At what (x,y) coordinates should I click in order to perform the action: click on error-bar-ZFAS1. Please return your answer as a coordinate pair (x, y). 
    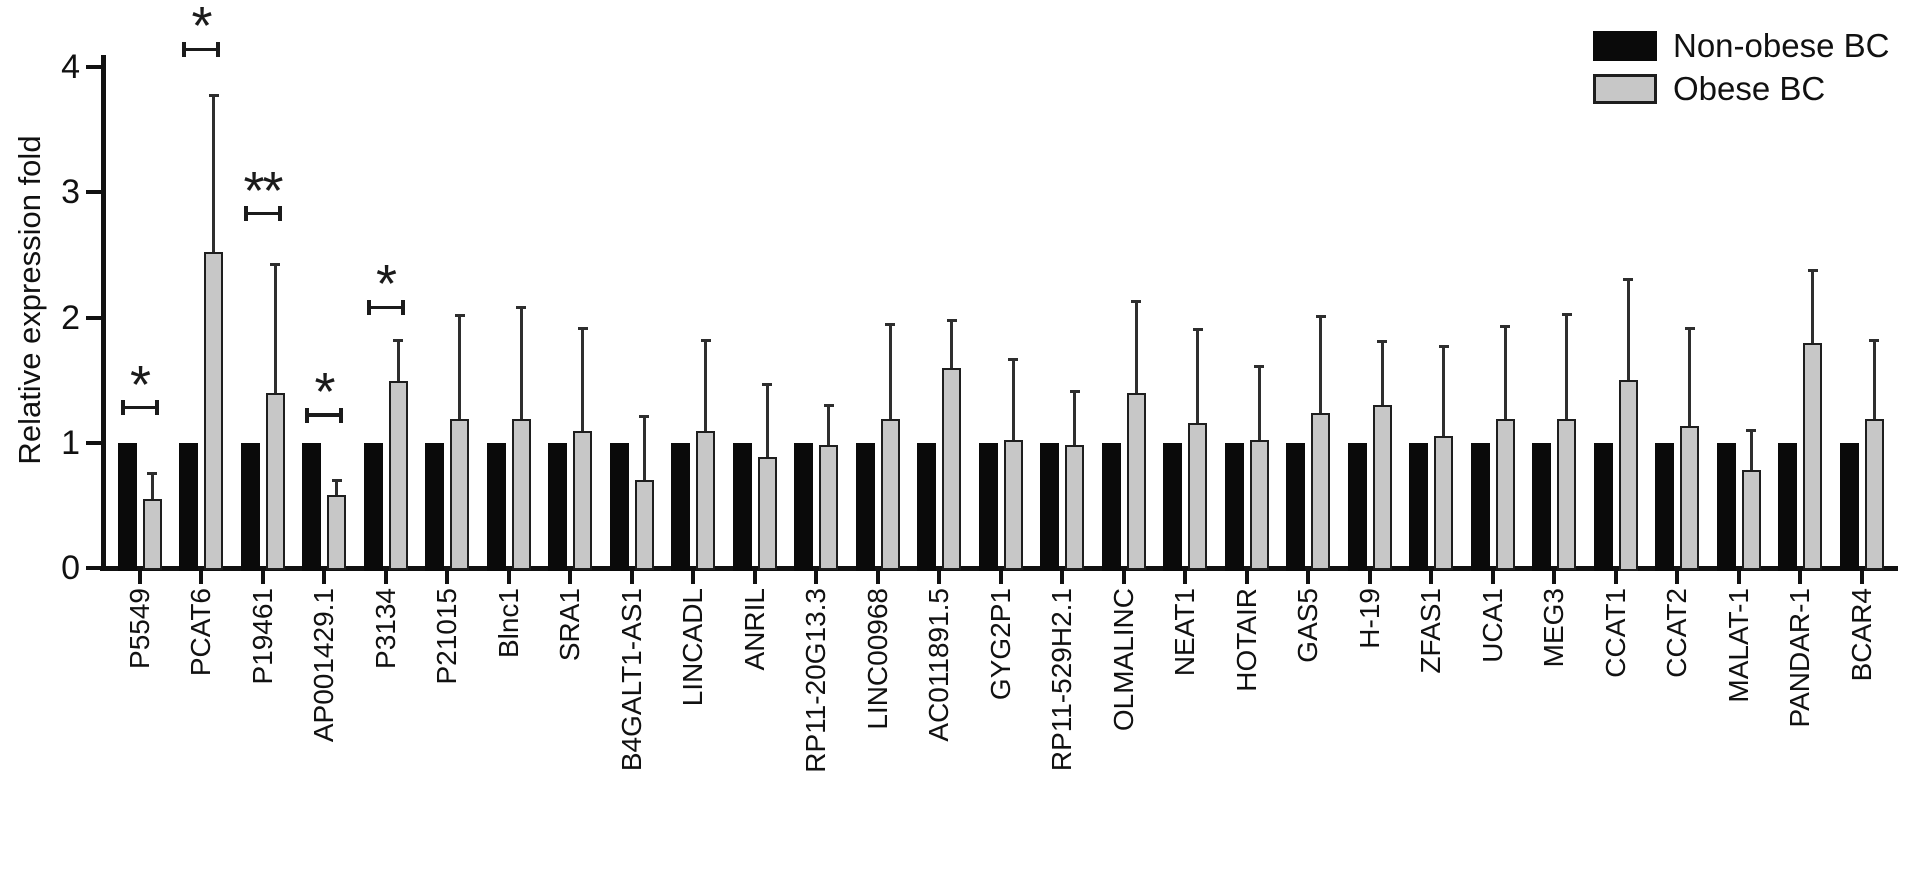
    Looking at the image, I should click on (1443, 393).